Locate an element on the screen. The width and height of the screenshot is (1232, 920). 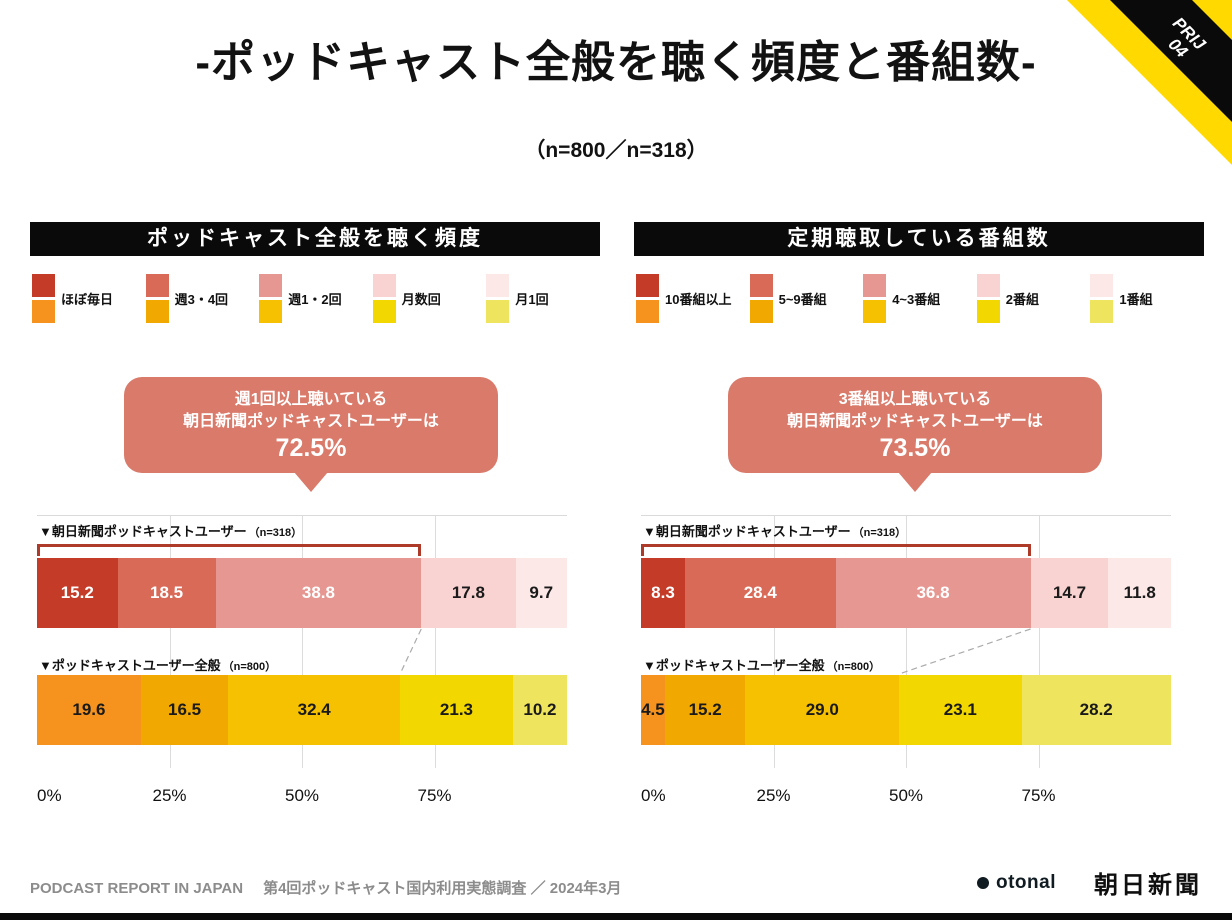
segment-value: 28.2 is located at coordinates (1096, 709).